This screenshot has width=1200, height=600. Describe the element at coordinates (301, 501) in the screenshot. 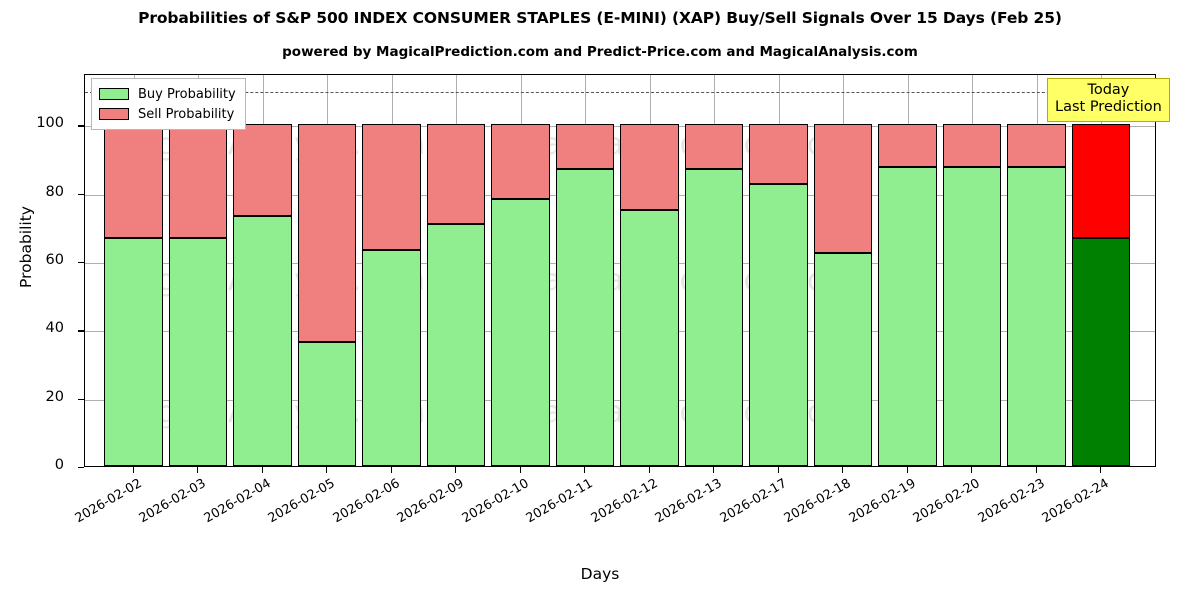

I see `x-axis-tick-label: 2026-02-05` at that location.